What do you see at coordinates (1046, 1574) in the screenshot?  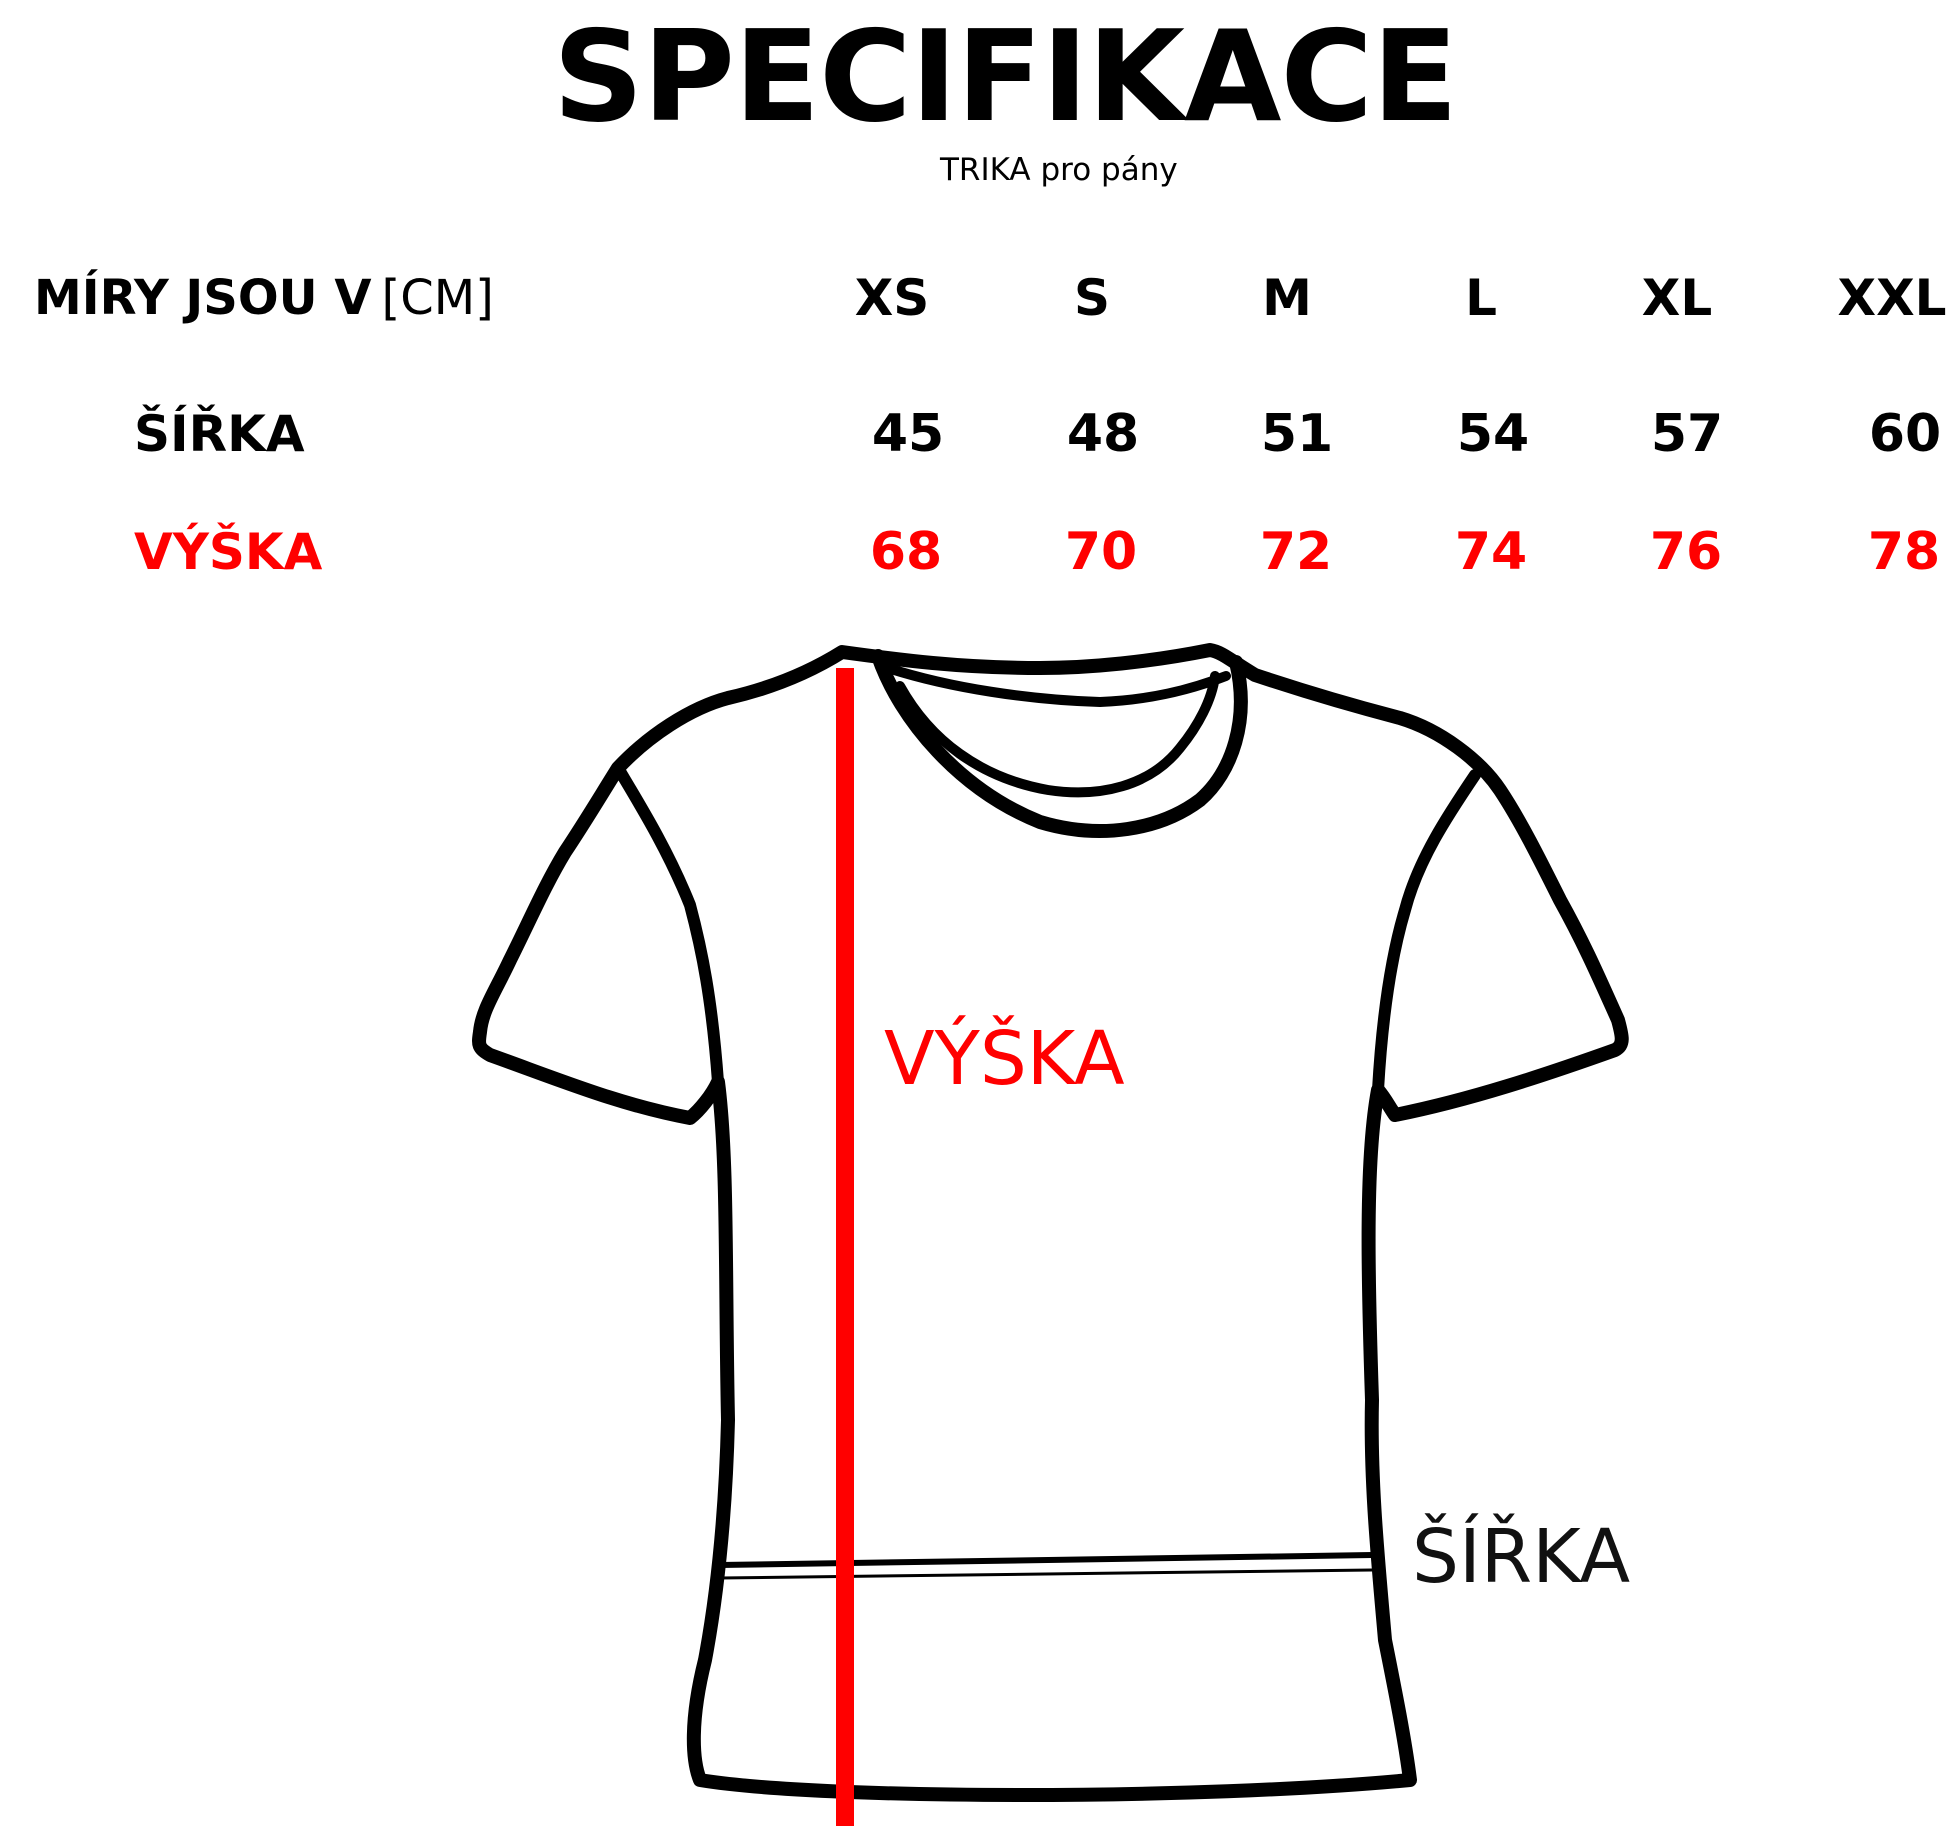 I see `width-measure-line-shadow` at bounding box center [1046, 1574].